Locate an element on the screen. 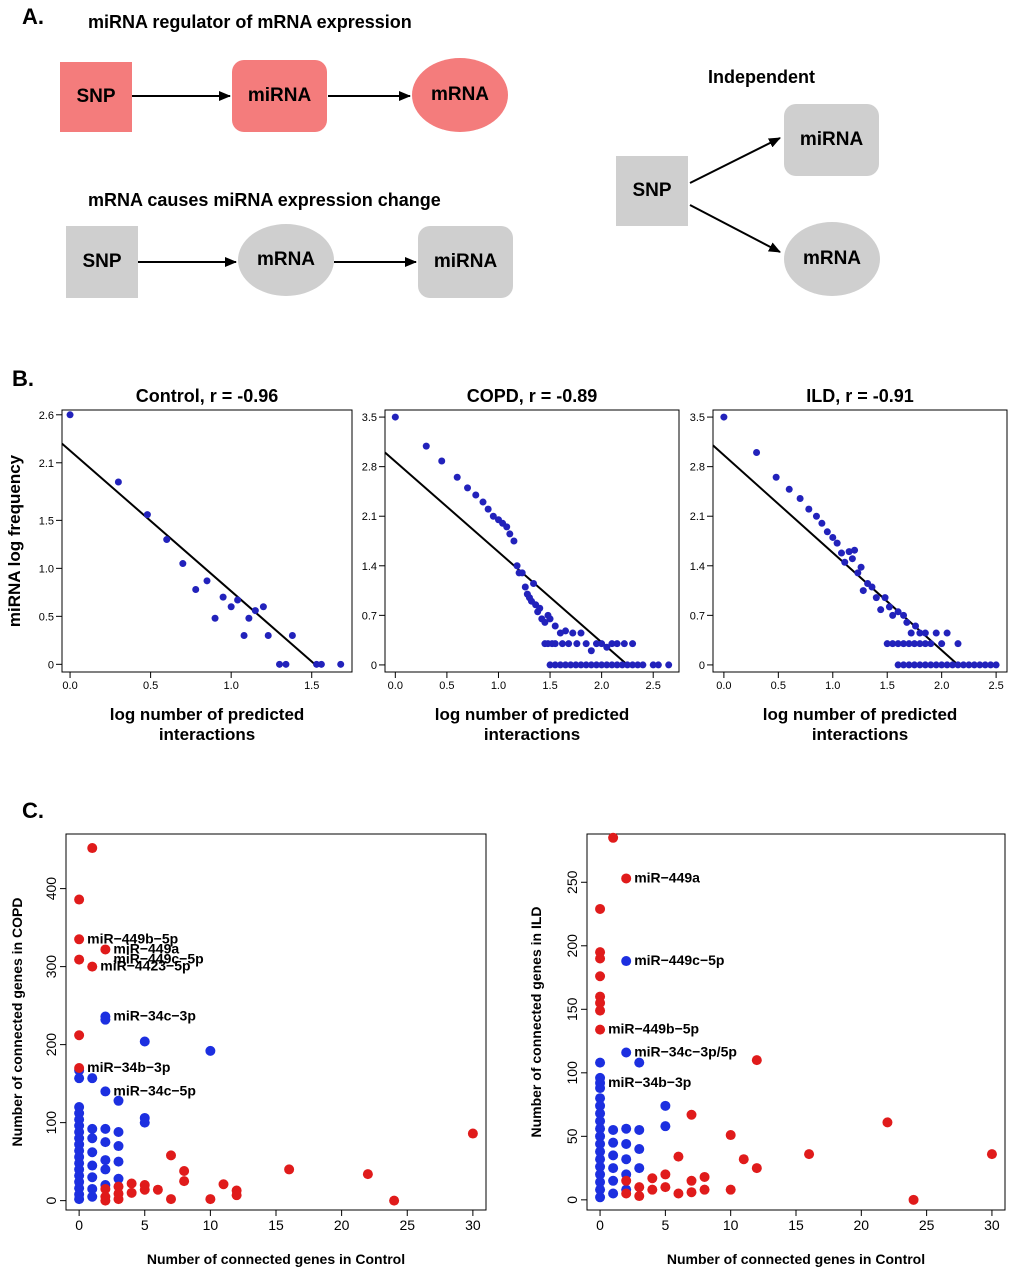 This screenshot has width=1012, height=1280. y-tick-label: 3.5 is located at coordinates (369, 418).